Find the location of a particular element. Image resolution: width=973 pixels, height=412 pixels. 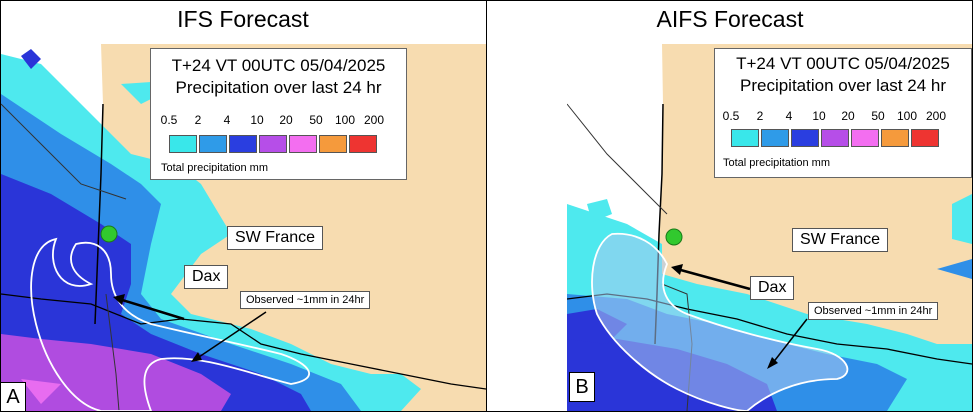

panel-letter: A is located at coordinates (13, 397).